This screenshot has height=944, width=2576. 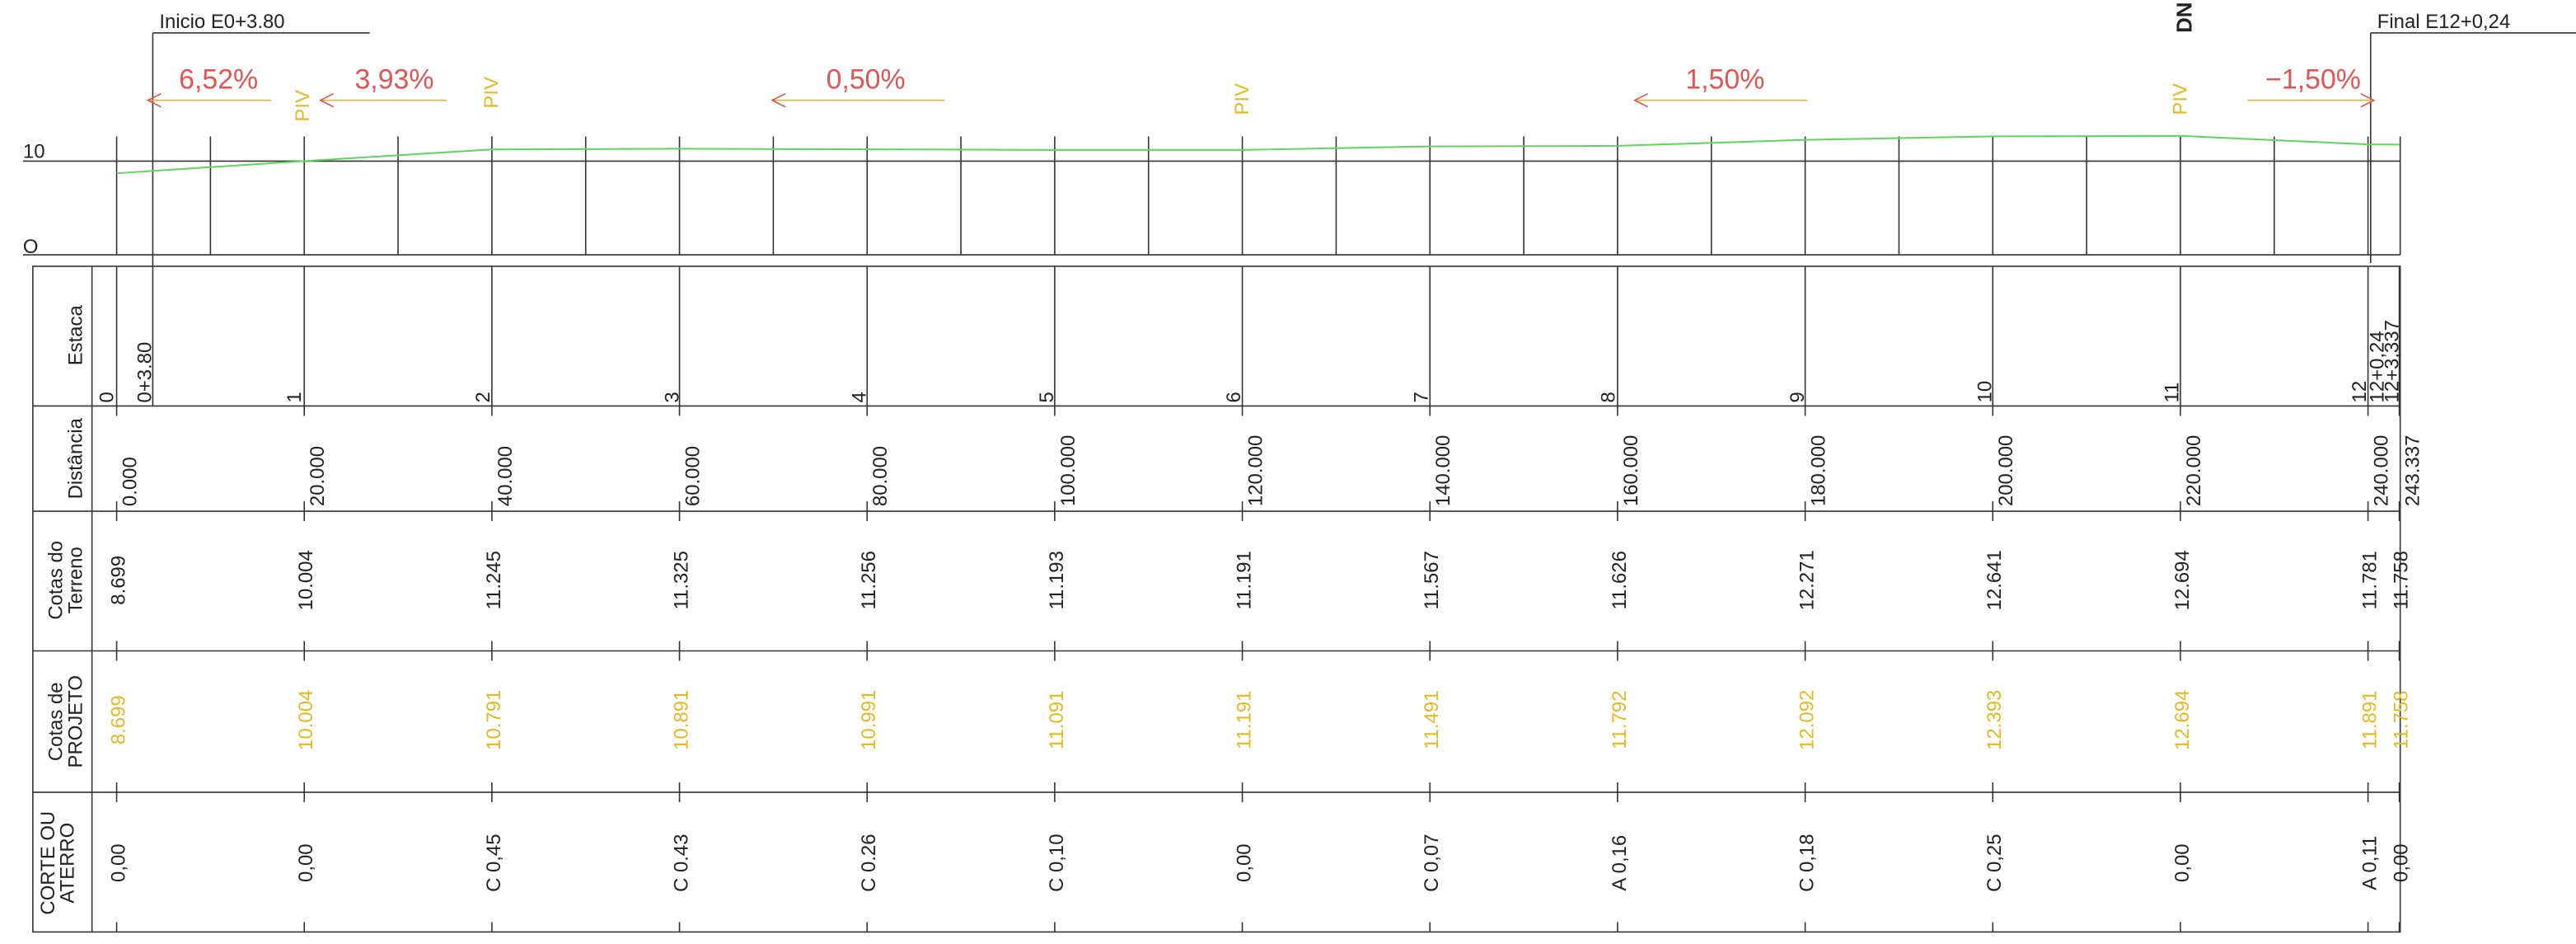 What do you see at coordinates (76, 458) in the screenshot?
I see `row-header: Distância` at bounding box center [76, 458].